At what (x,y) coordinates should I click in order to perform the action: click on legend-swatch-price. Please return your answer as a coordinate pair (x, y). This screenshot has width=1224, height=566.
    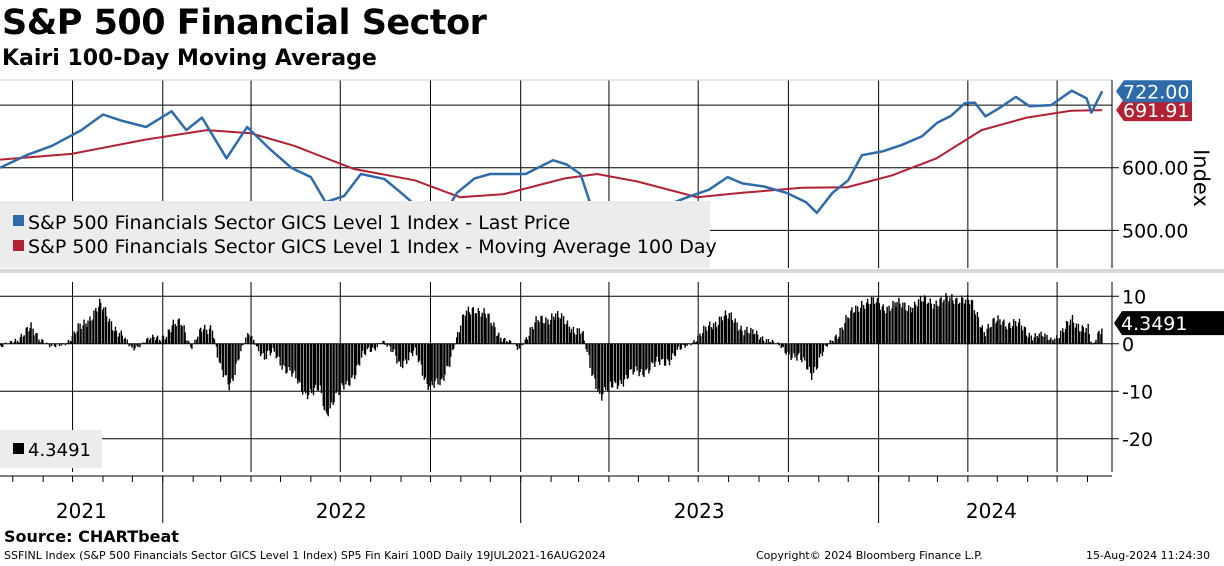
    Looking at the image, I should click on (18, 220).